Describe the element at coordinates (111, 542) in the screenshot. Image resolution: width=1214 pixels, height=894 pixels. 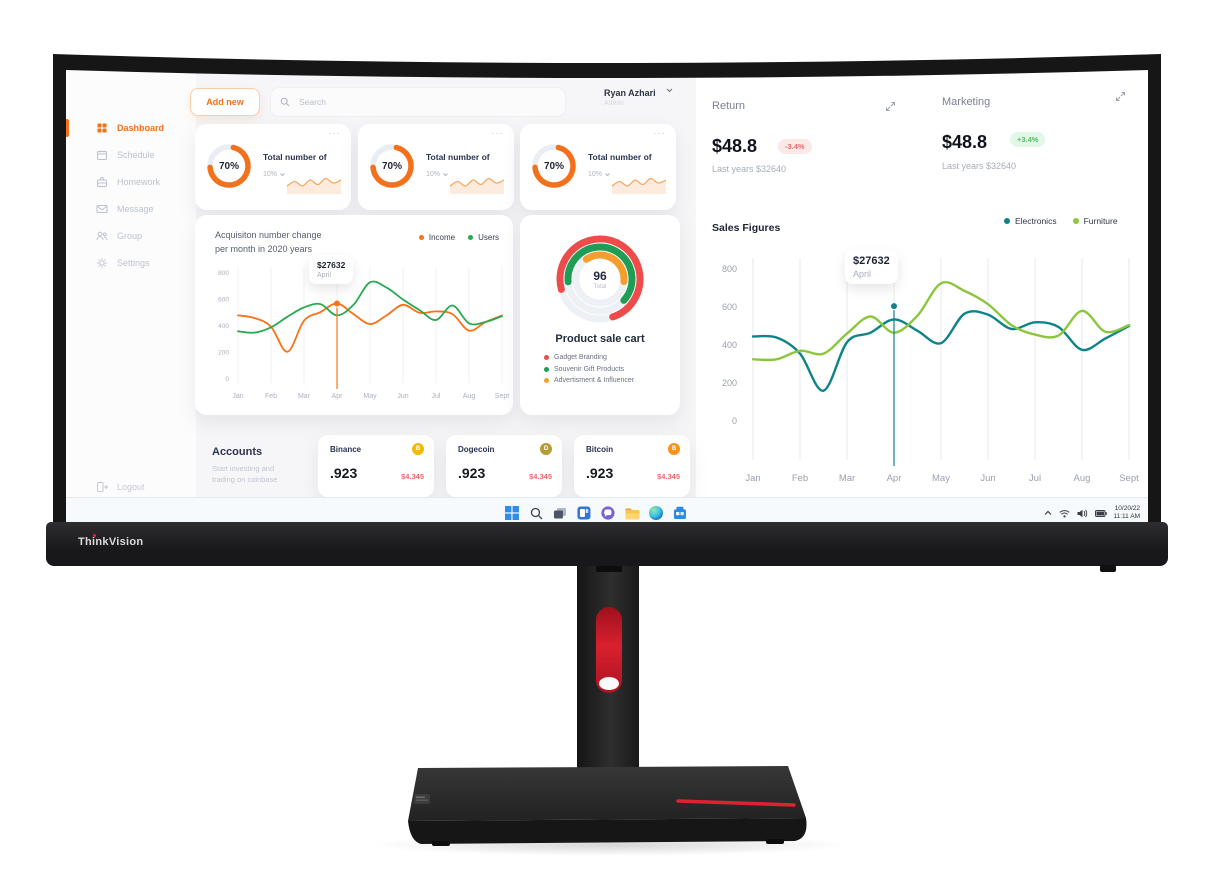
I see `brand-logo: ThinkVision` at that location.